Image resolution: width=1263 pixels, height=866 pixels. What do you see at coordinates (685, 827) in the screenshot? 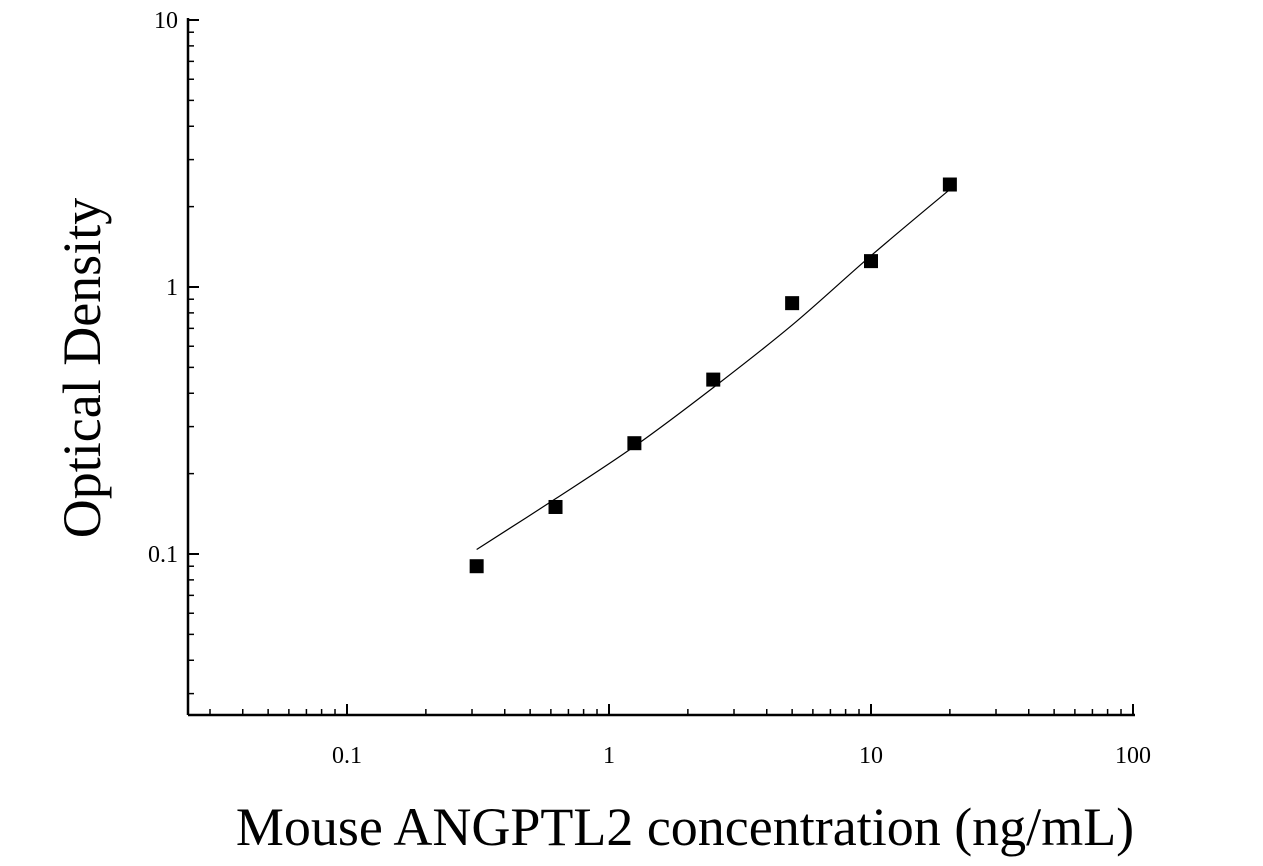
I see `x-axis-title: Mouse ANGPTL2 concentration (ng/mL)` at bounding box center [685, 827].